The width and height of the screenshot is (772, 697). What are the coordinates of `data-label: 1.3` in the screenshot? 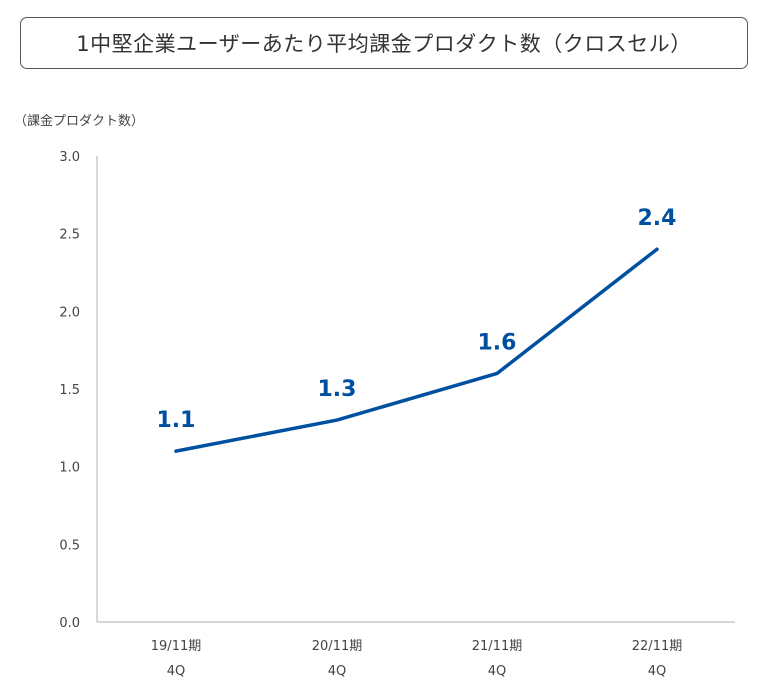 It's located at (337, 389).